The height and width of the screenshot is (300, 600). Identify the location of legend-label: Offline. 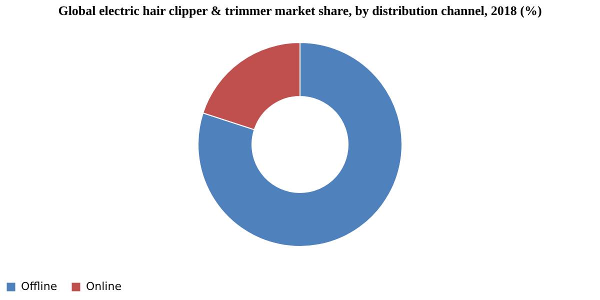
(39, 286).